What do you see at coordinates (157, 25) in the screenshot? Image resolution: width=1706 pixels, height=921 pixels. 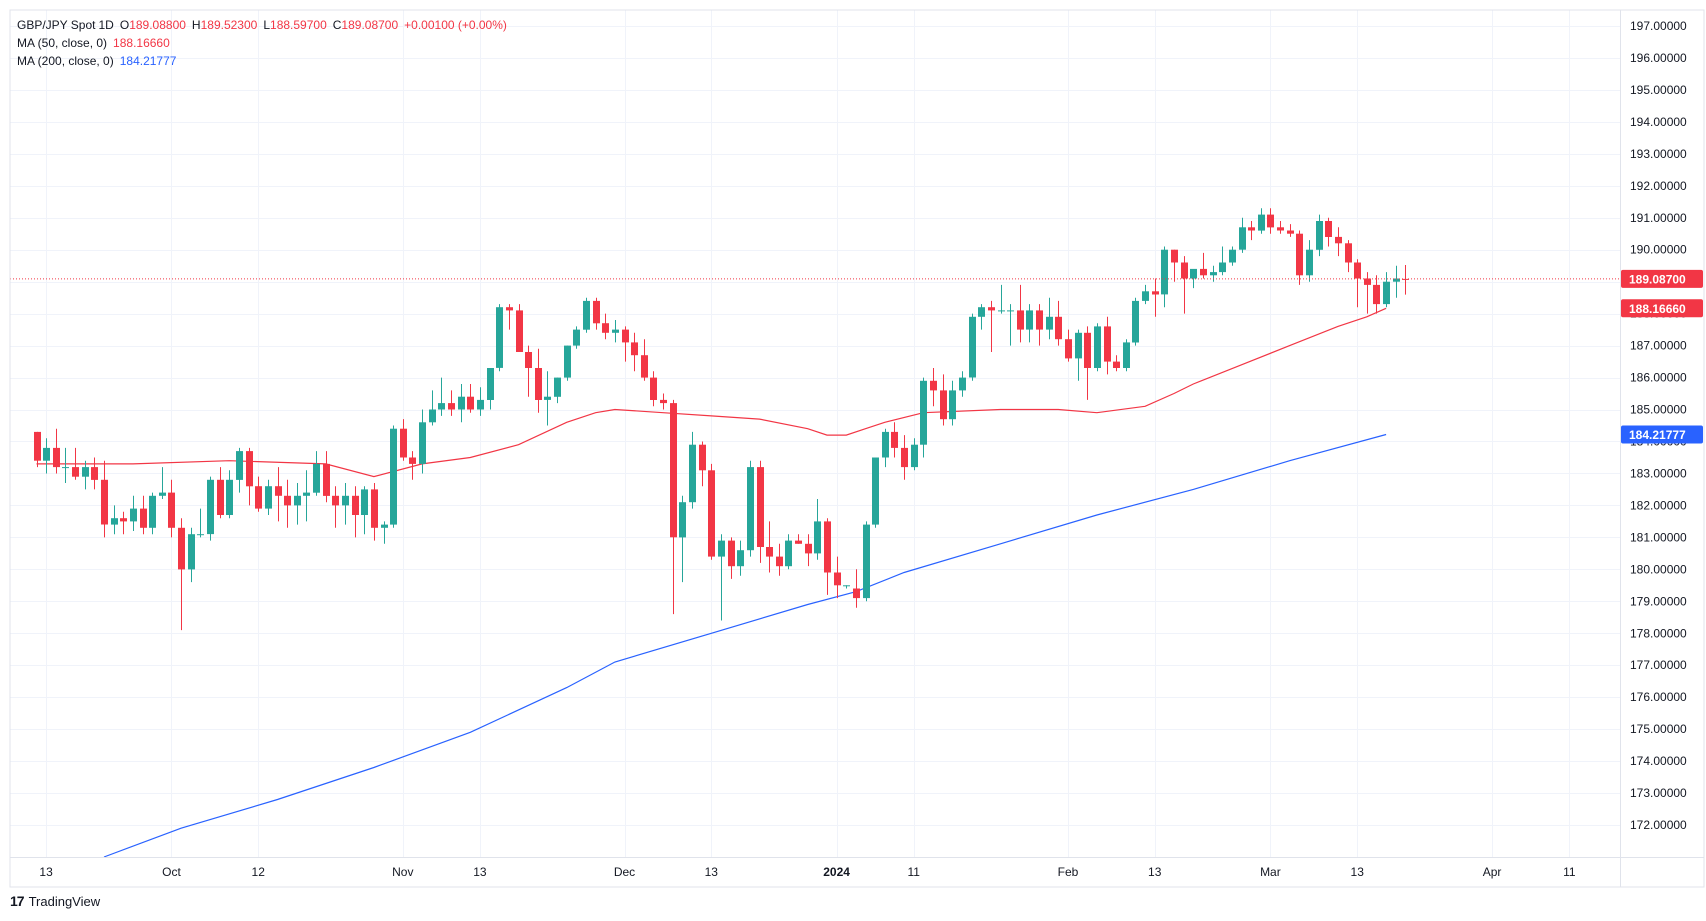 I see `legend-open: 189.08800` at bounding box center [157, 25].